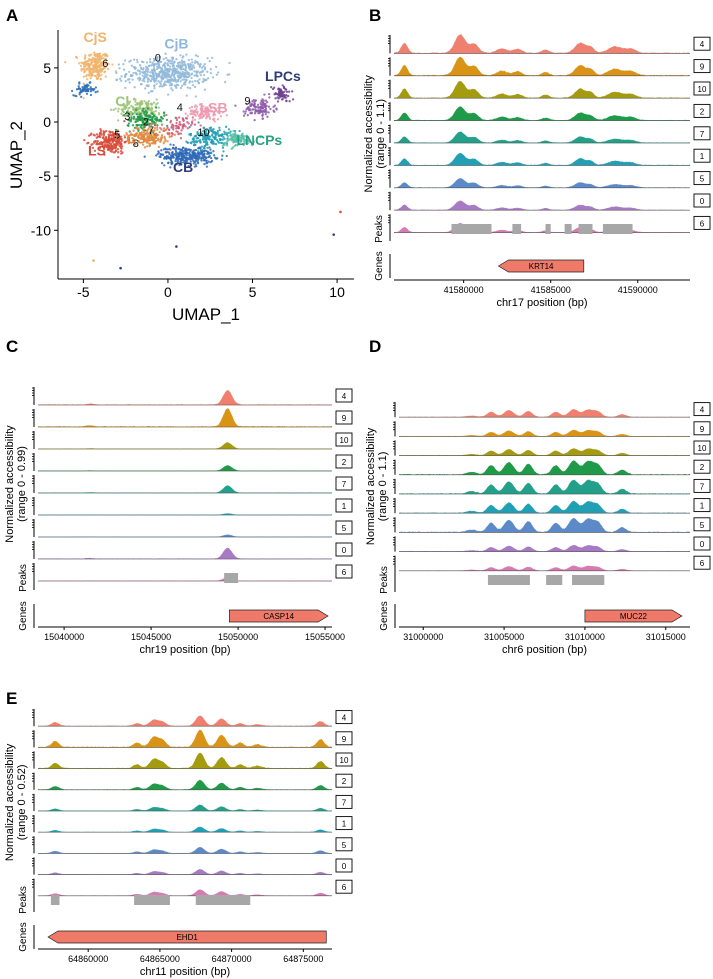  I want to click on coverage-track-area, so click(542, 90).